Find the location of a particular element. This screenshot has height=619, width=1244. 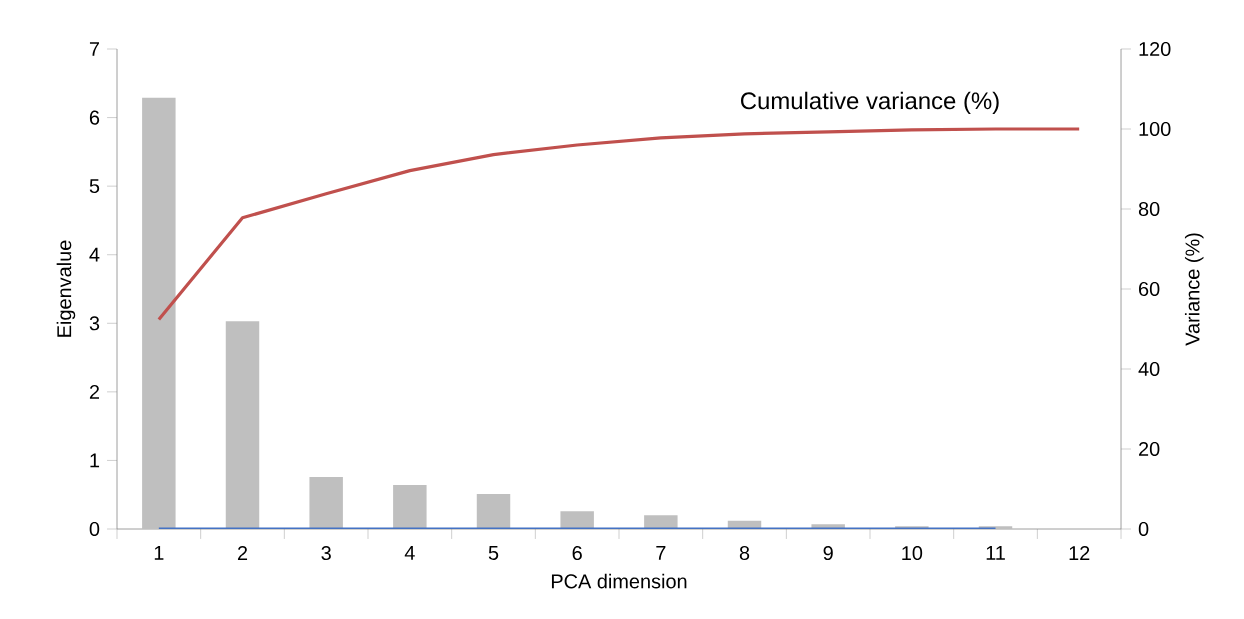

y-tick-label: 6 is located at coordinates (94, 117).